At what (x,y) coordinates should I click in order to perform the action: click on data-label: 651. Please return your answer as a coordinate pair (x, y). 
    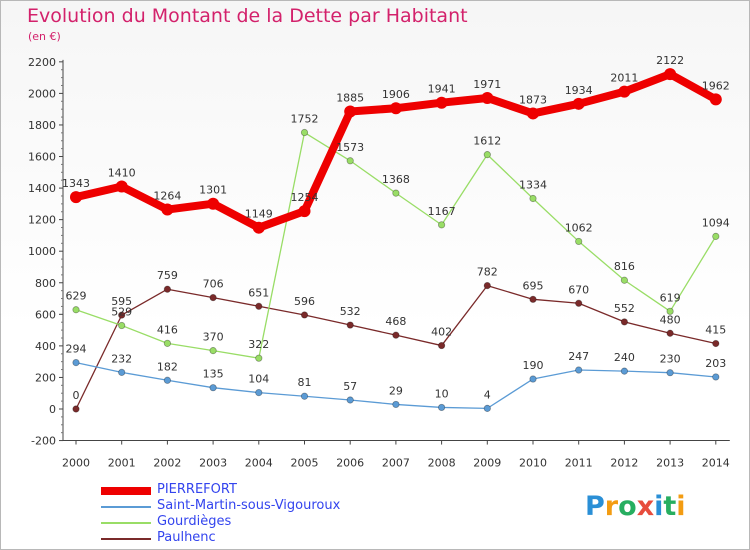
    Looking at the image, I should click on (258, 292).